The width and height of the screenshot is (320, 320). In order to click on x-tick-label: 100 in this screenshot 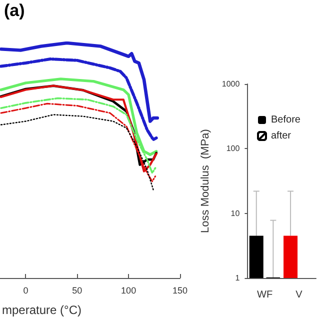, I will do `click(128, 291)`.